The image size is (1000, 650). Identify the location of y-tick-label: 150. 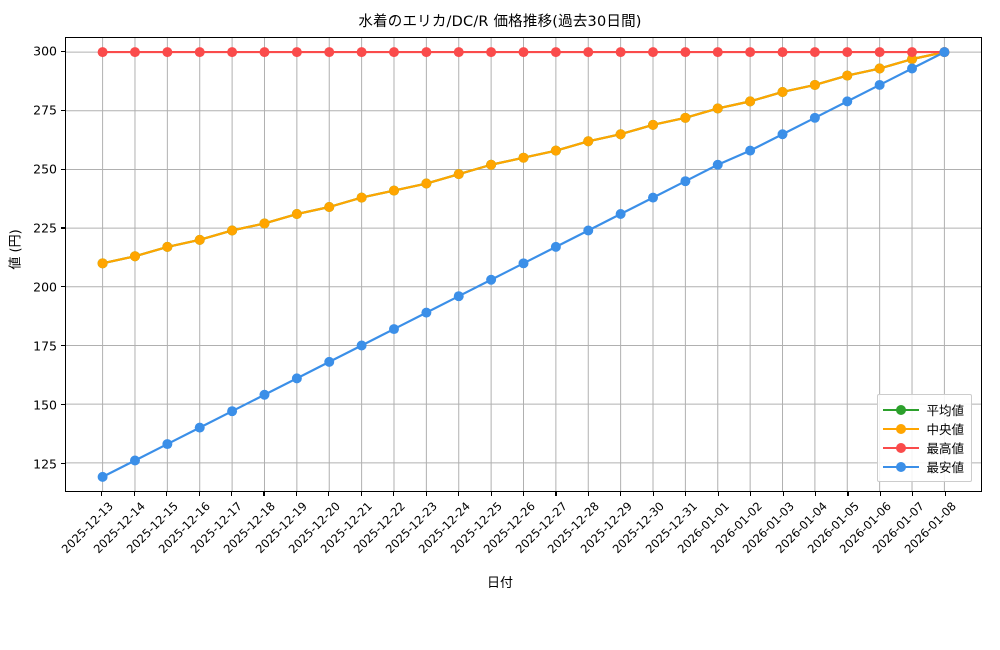
(45, 405).